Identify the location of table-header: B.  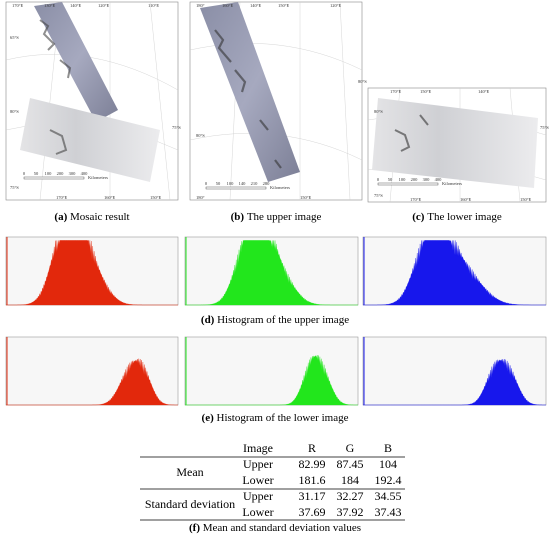
(388, 448).